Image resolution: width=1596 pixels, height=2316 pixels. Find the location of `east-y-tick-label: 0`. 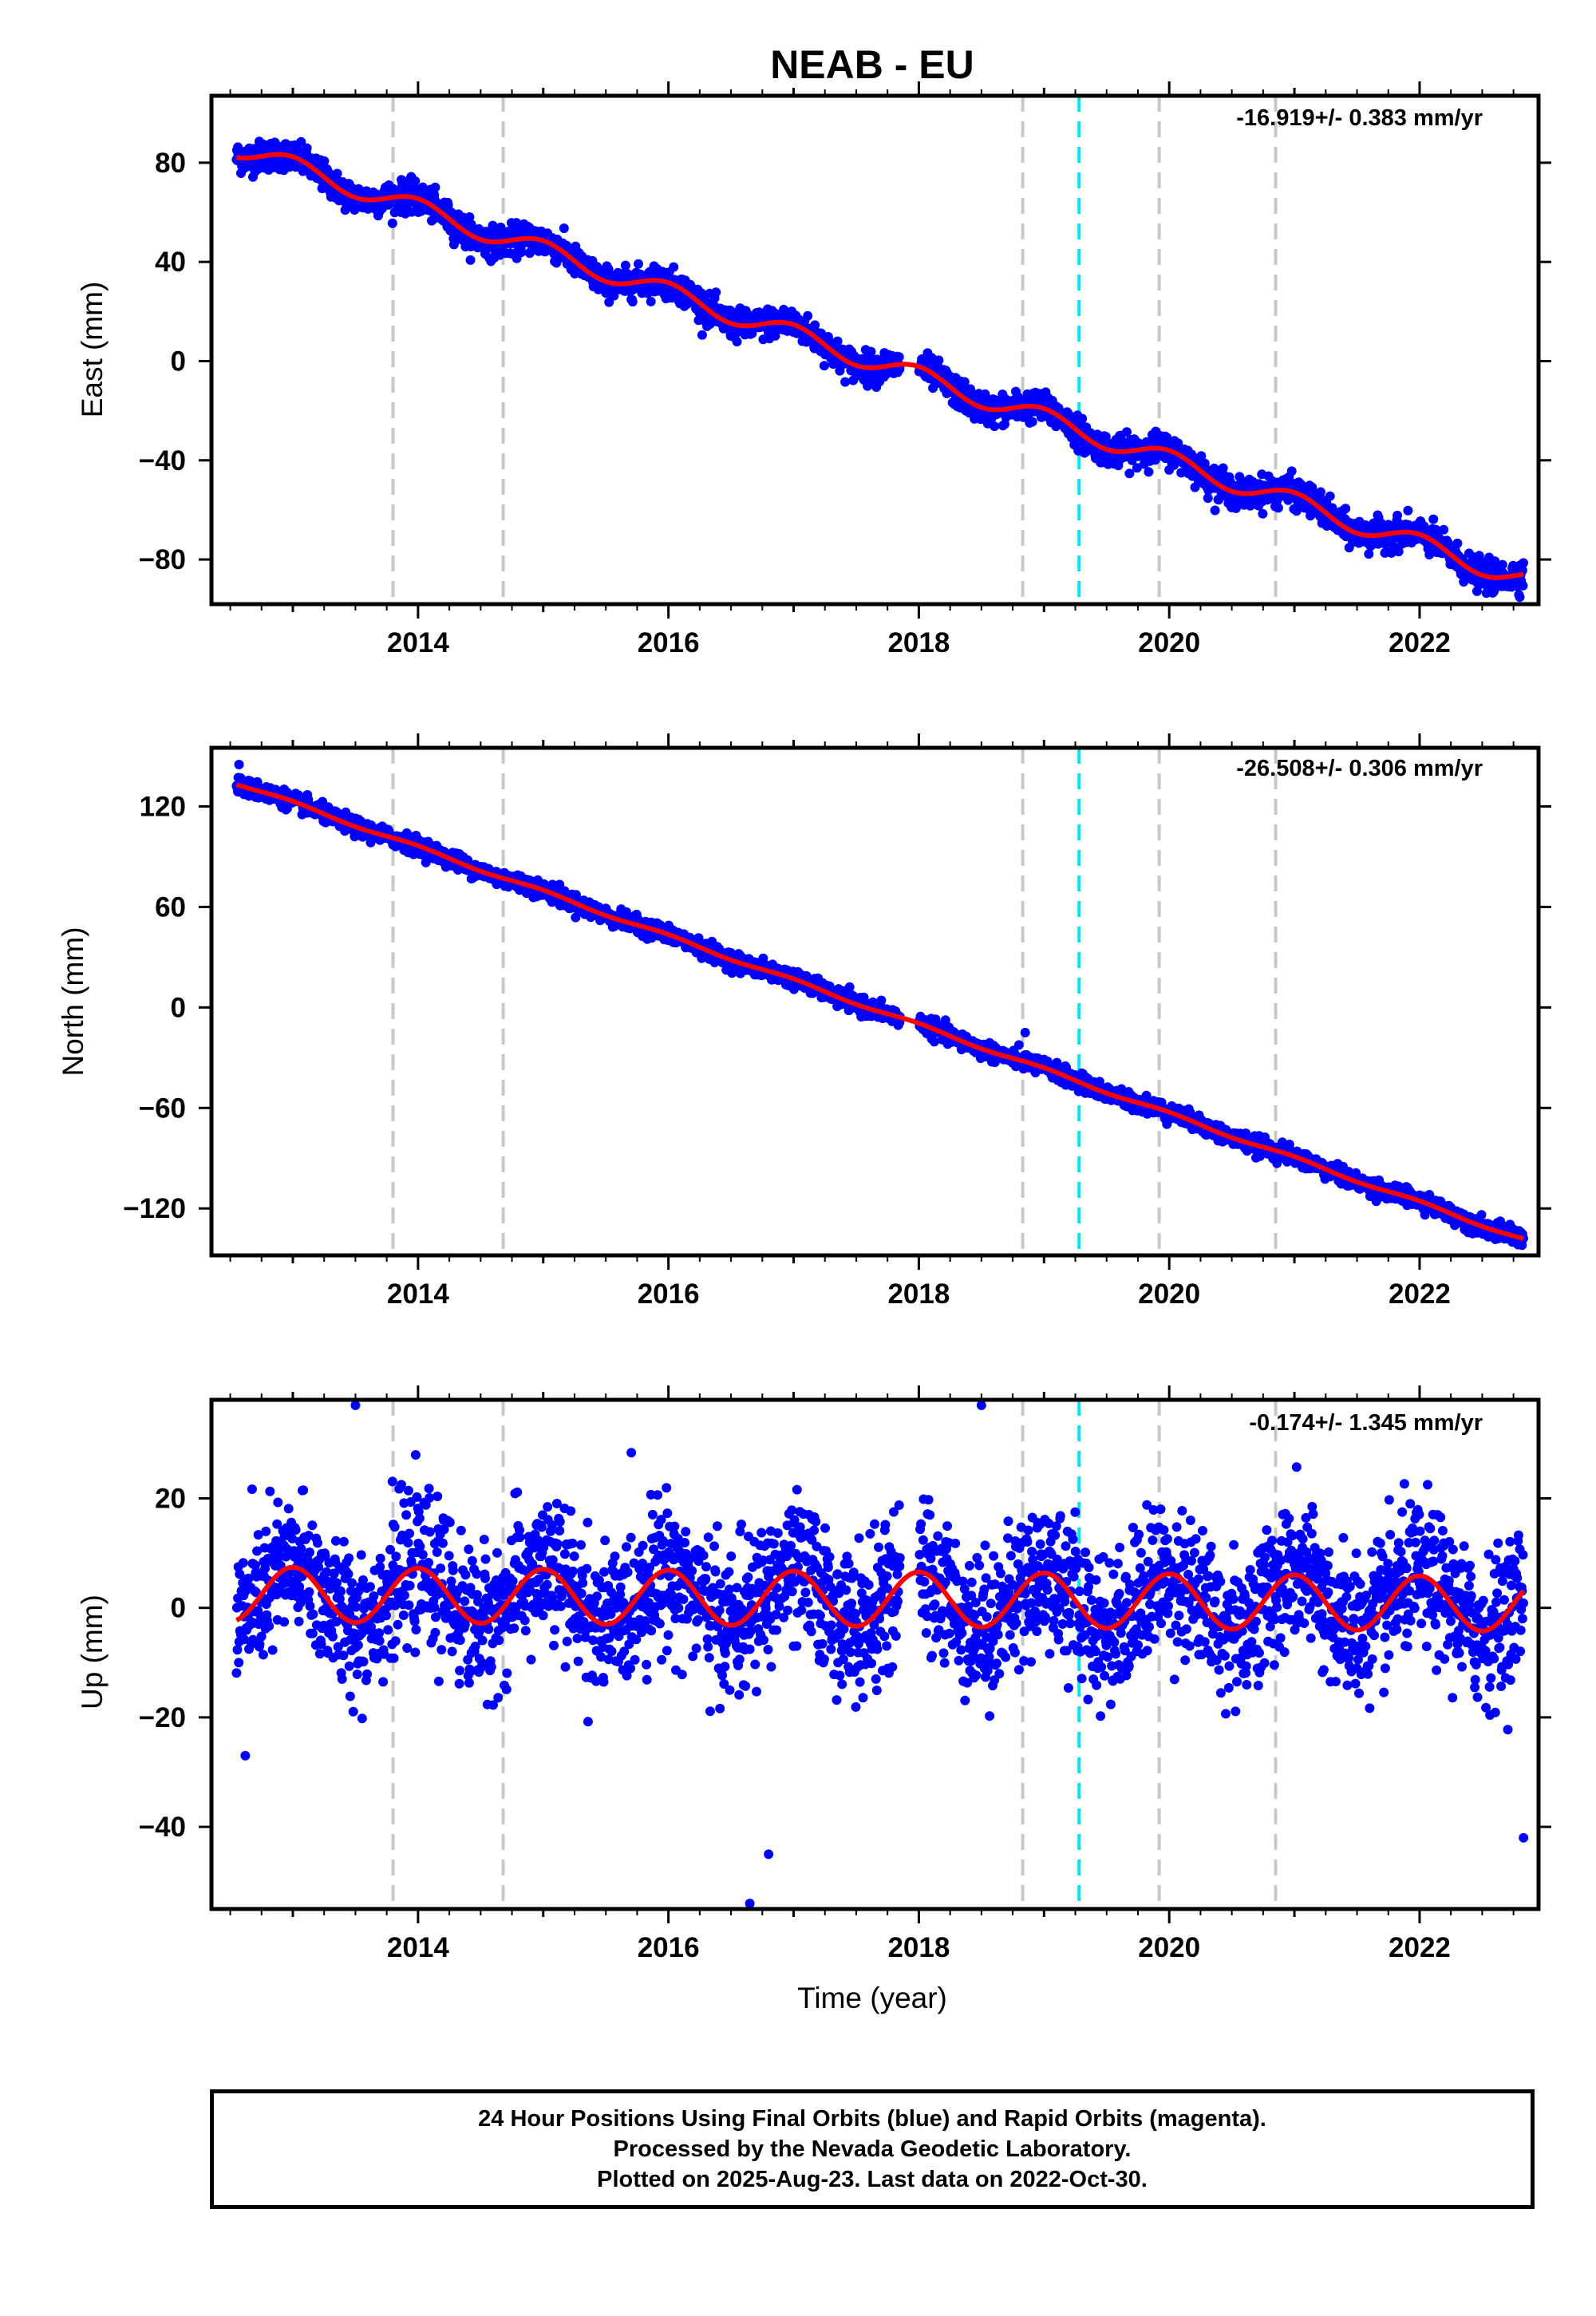

east-y-tick-label: 0 is located at coordinates (178, 361).